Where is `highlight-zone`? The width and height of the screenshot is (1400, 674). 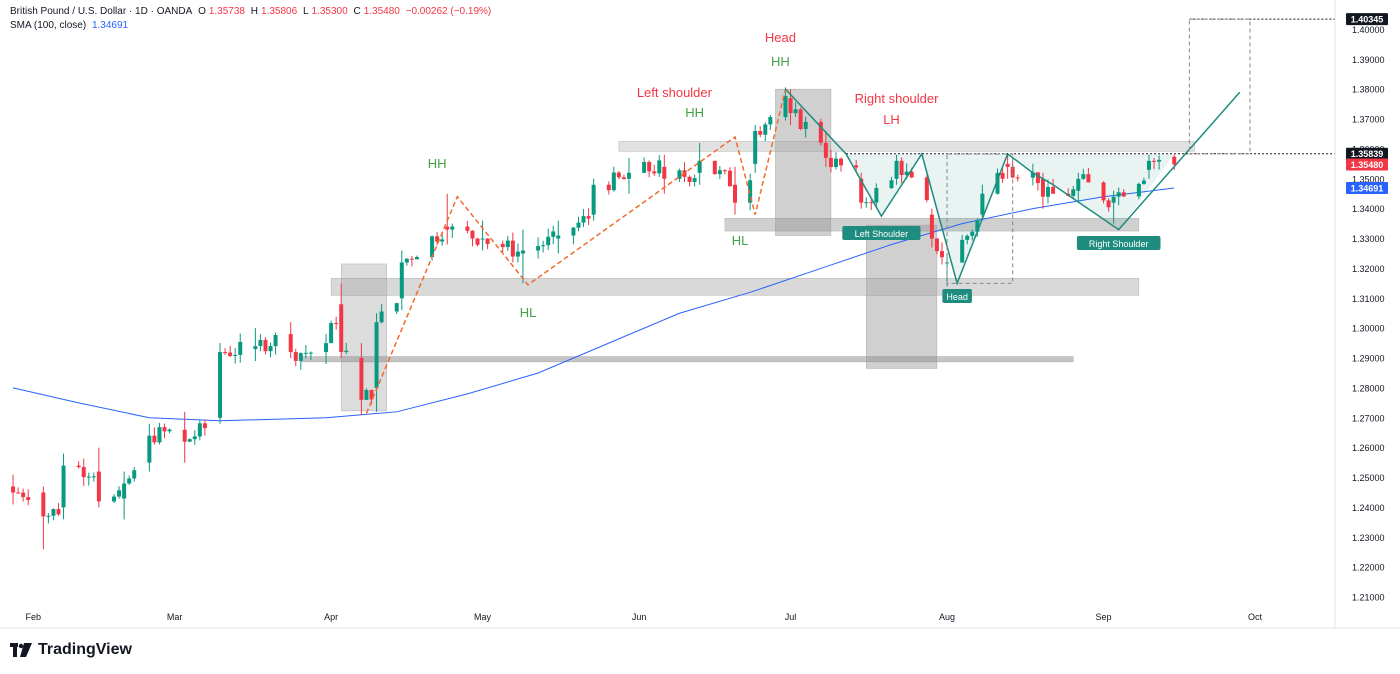 highlight-zone is located at coordinates (902, 296).